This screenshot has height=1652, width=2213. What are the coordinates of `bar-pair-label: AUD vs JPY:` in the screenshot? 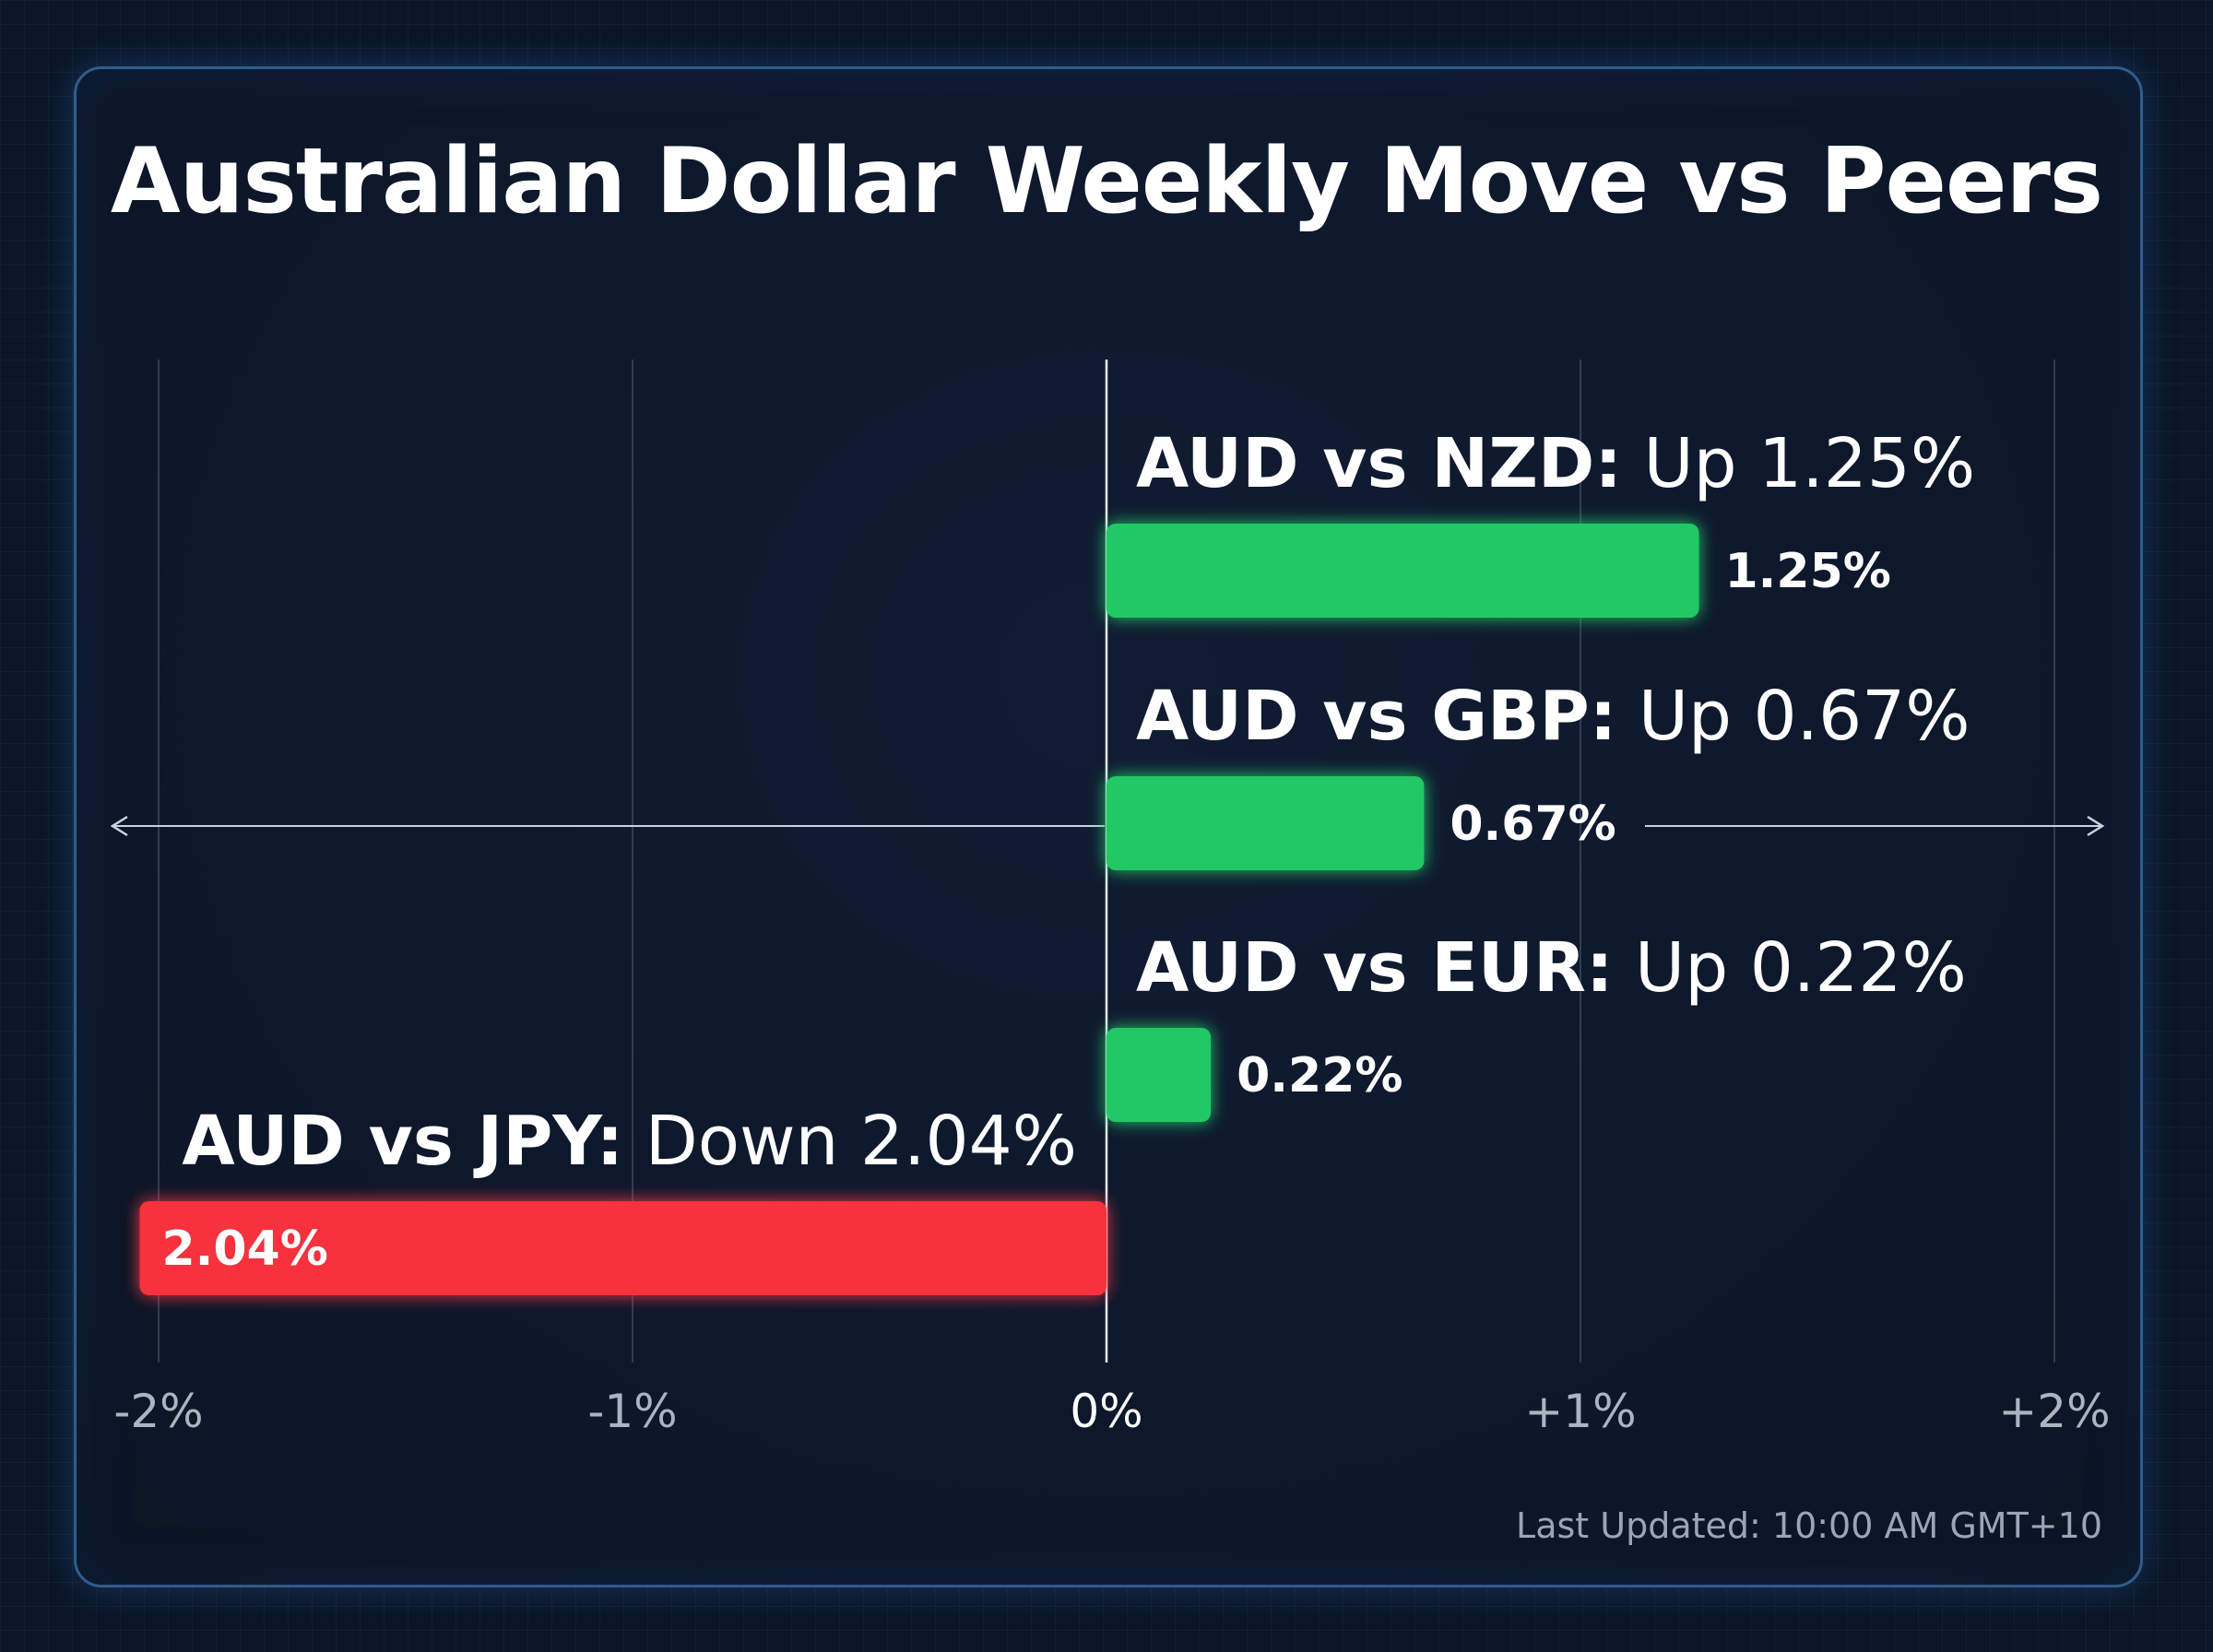 It's located at (402, 1141).